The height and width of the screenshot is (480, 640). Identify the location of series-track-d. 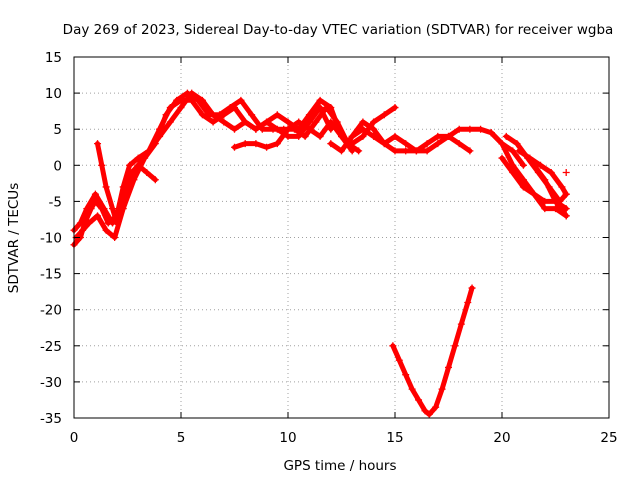
(126, 183).